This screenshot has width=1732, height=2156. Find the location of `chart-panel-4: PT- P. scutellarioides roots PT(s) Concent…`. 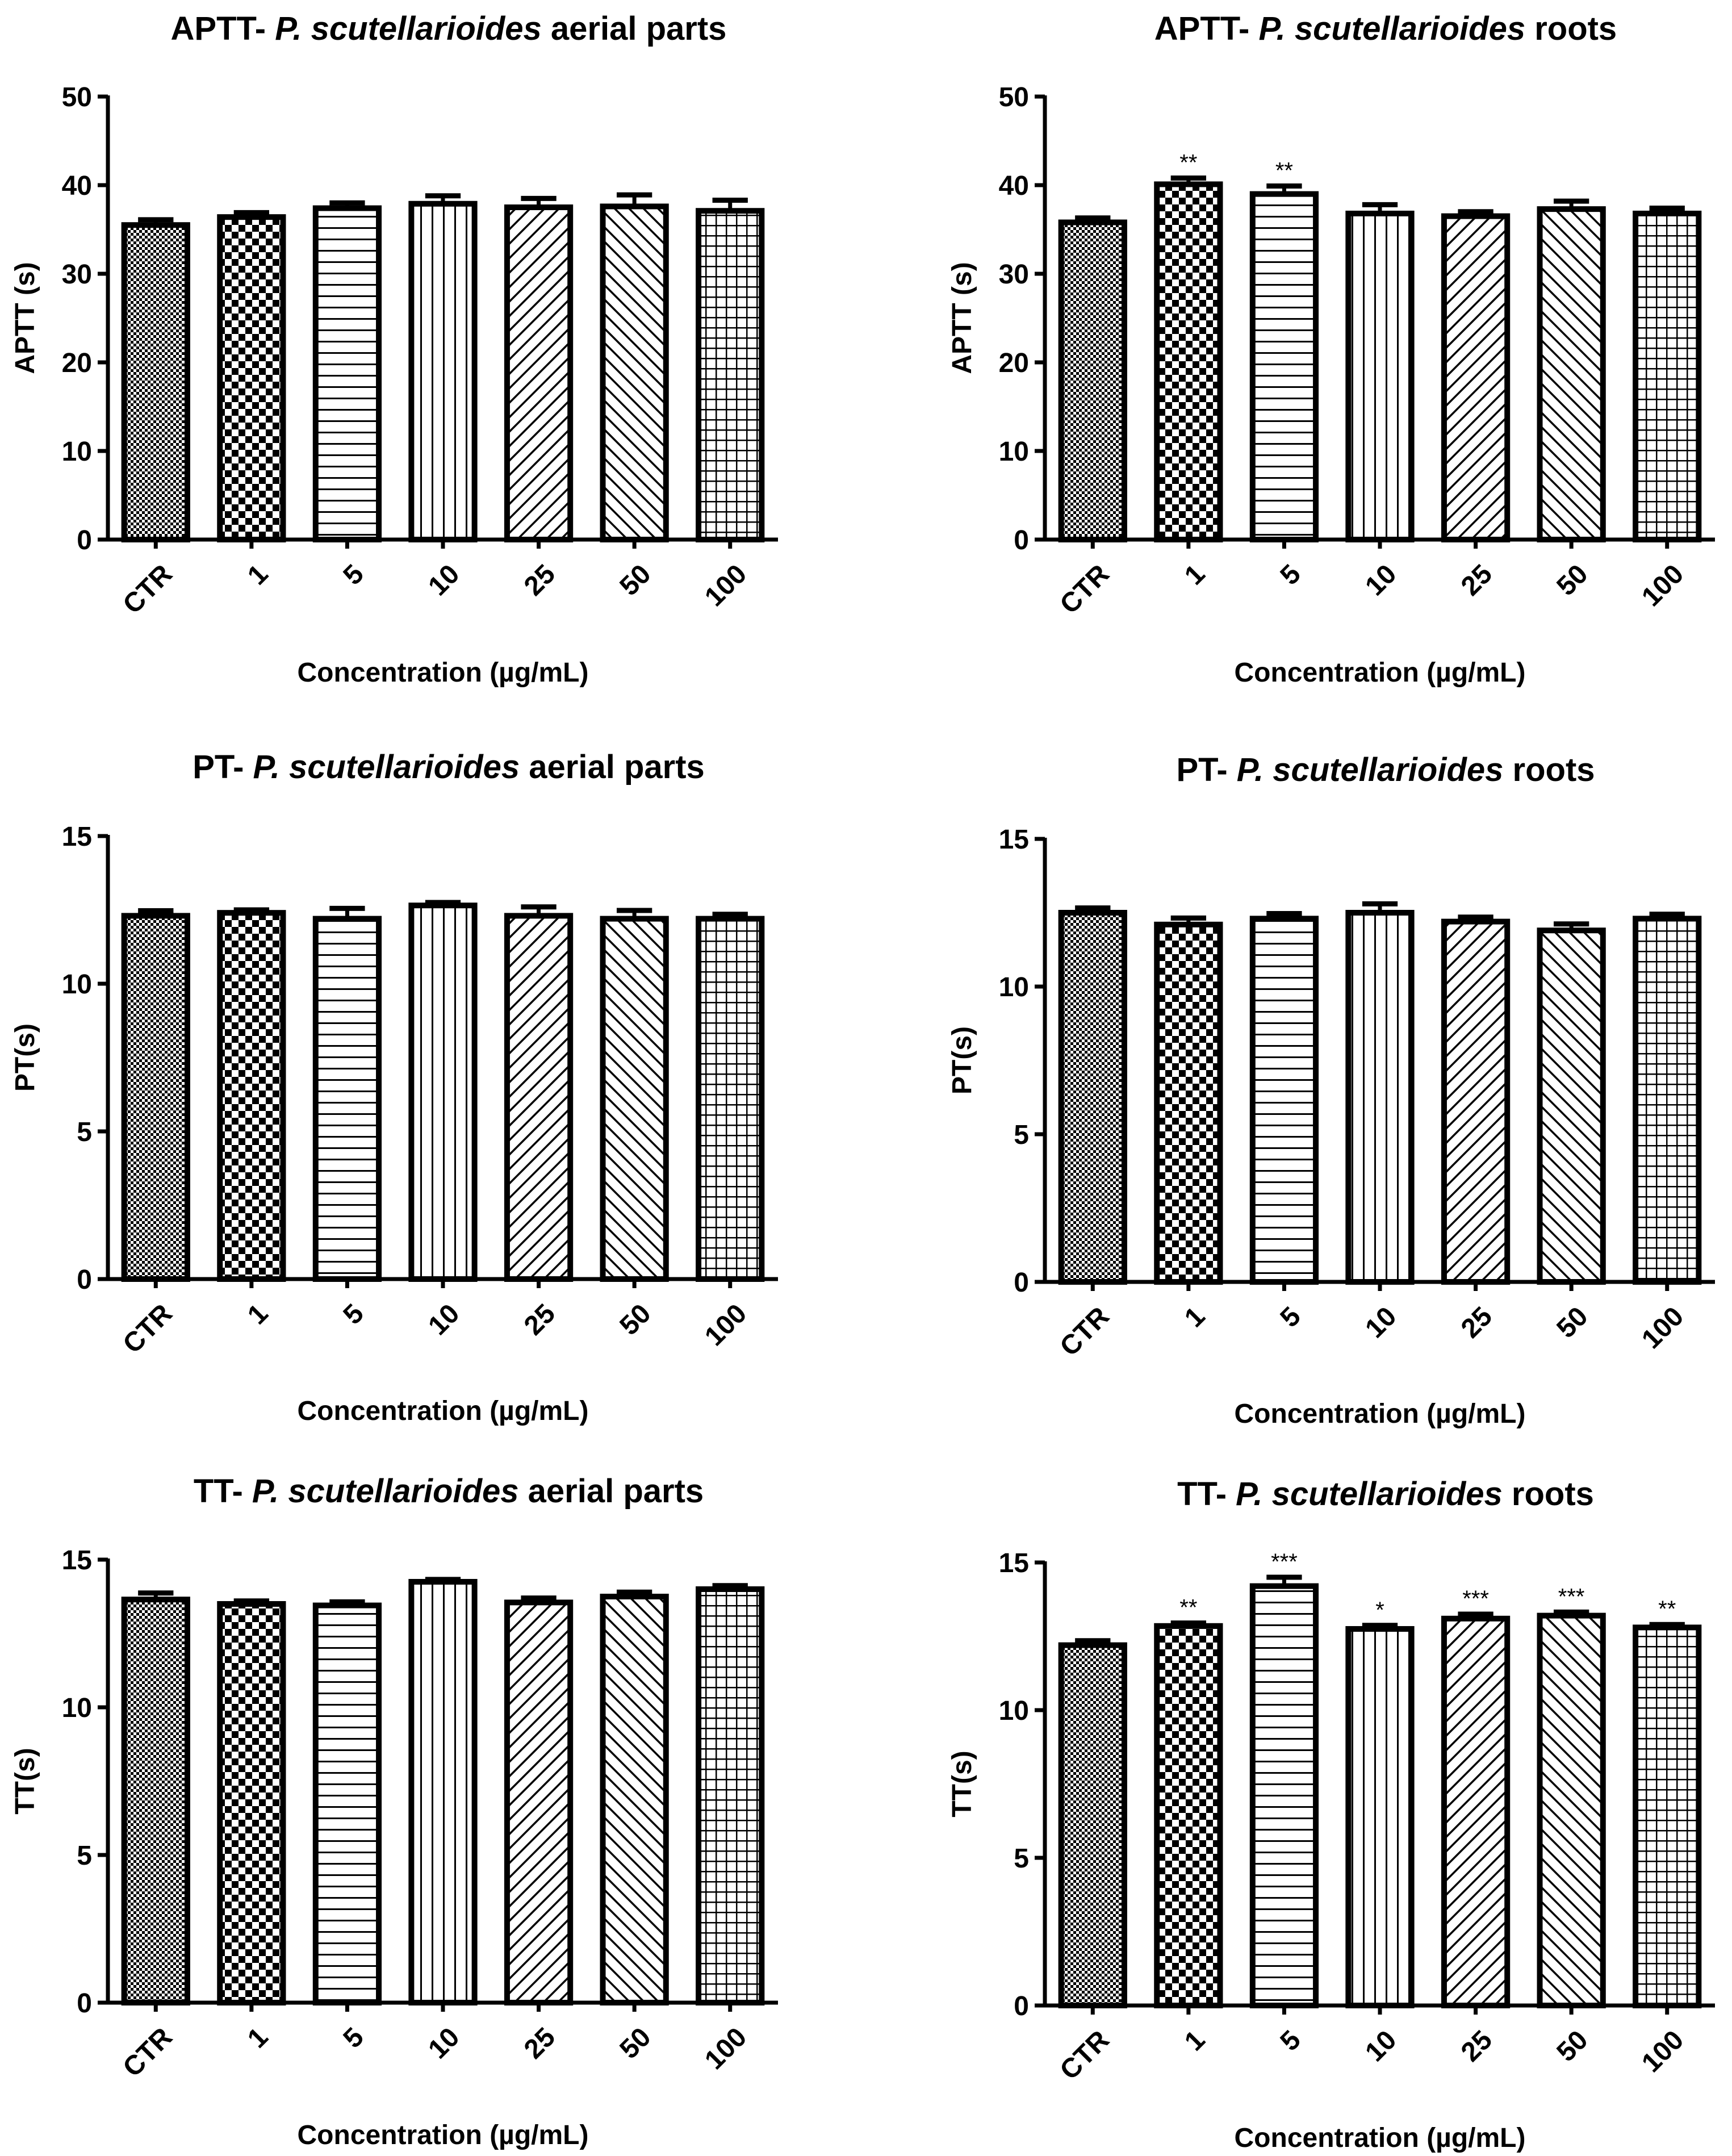

chart-panel-4: PT- P. scutellarioides roots PT(s) Concent… is located at coordinates (1331, 1090).